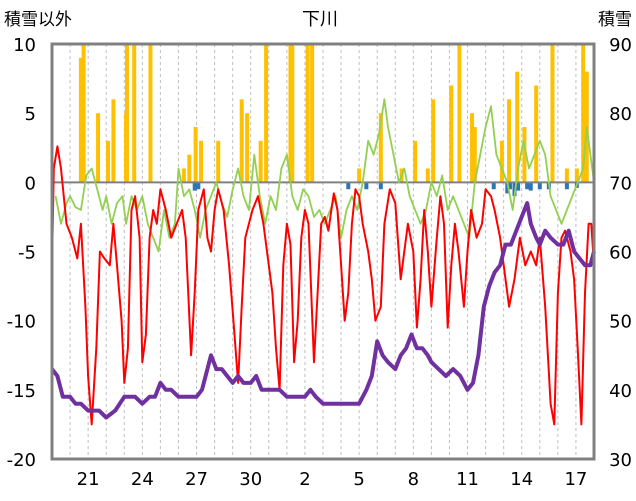  Describe the element at coordinates (304, 479) in the screenshot. I see `x-tick-label: 2` at that location.